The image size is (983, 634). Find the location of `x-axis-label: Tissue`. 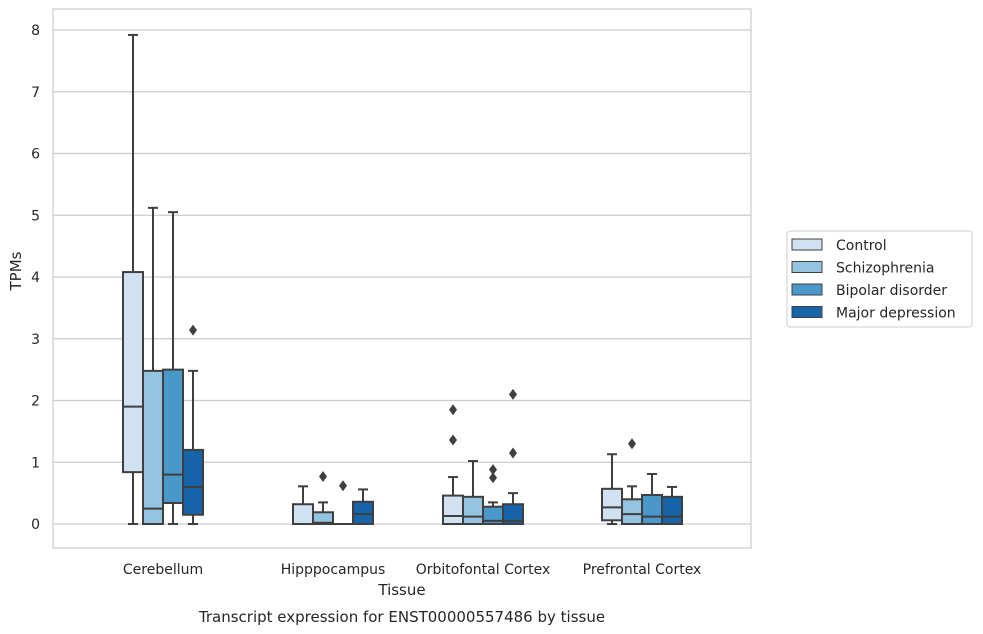

x-axis-label: Tissue is located at coordinates (401, 590).